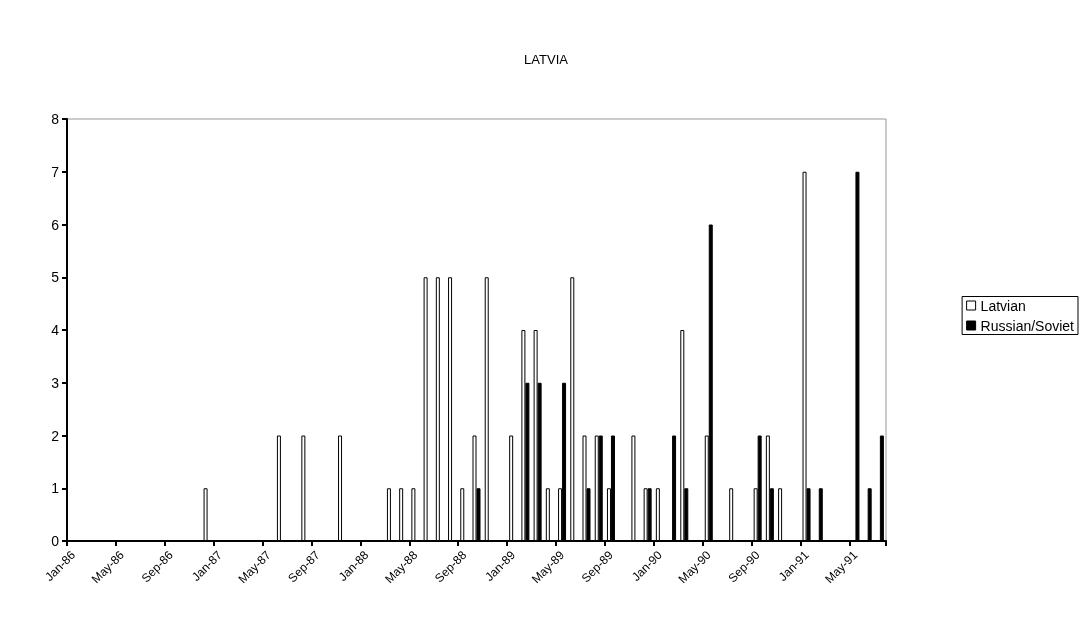 The image size is (1092, 631). Describe the element at coordinates (1003, 305) in the screenshot. I see `legend-label: Latvian` at that location.